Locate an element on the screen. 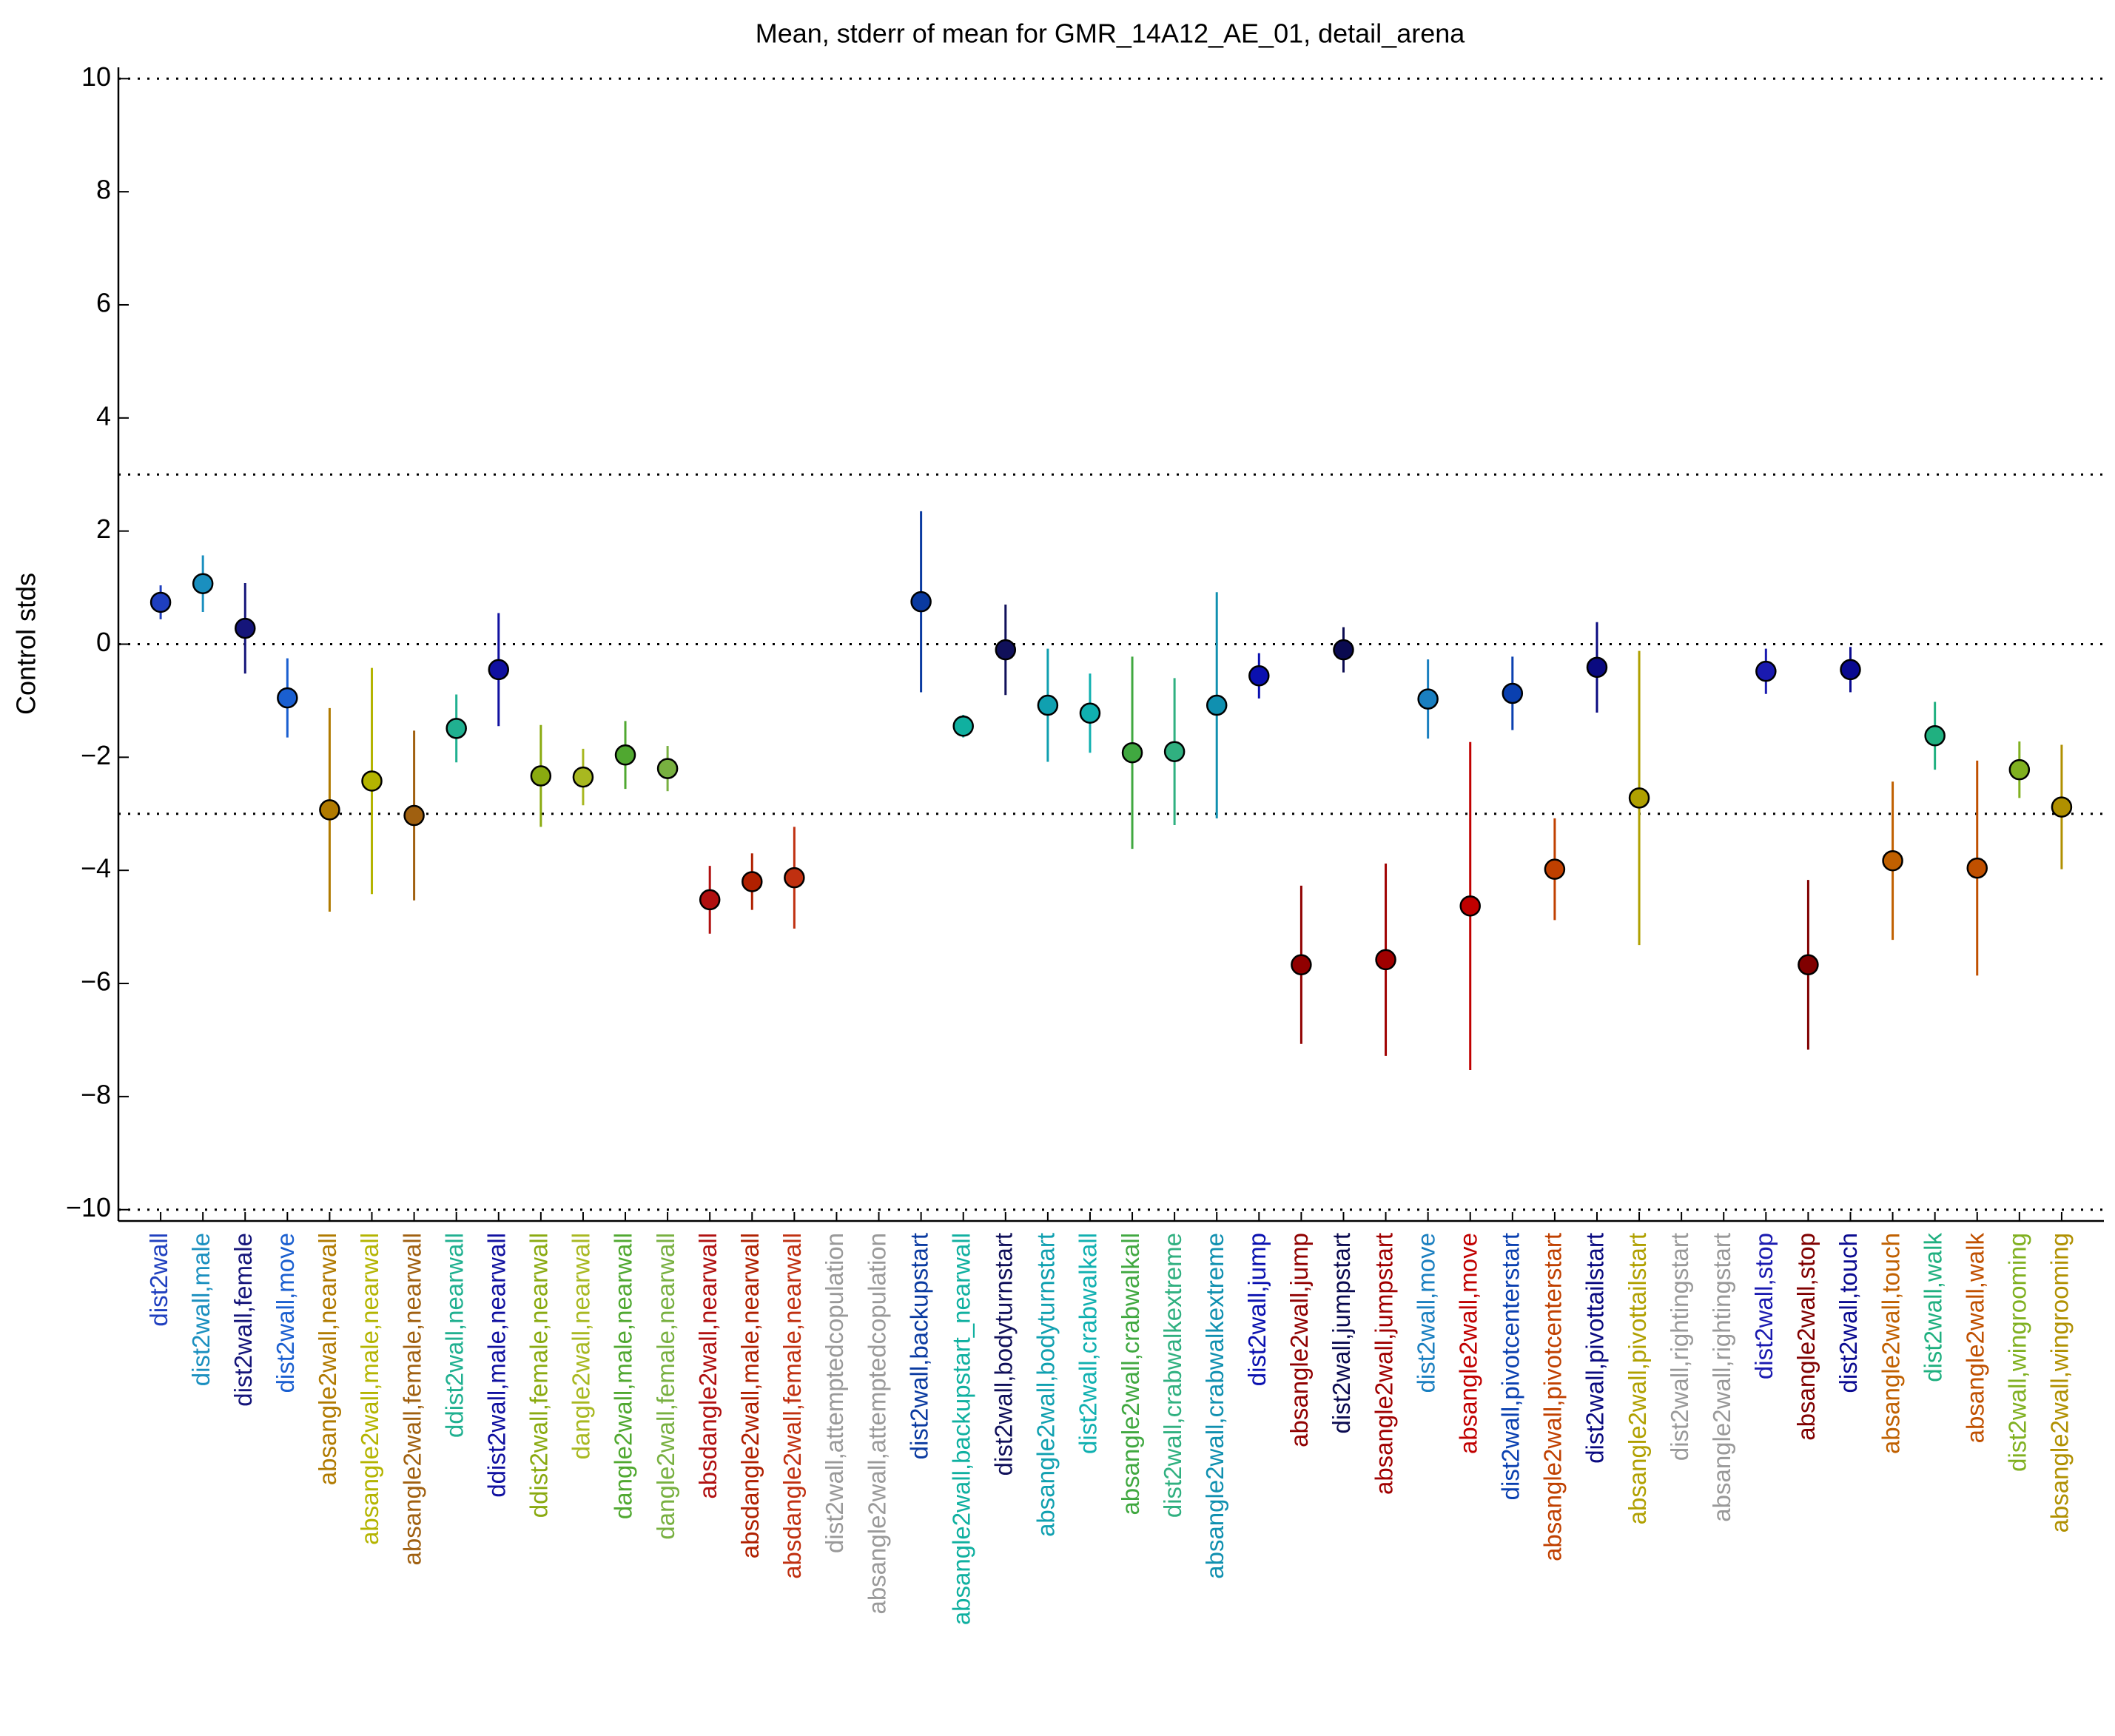 This screenshot has width=2115, height=1736. x-tick-label: ddist2wall,nearwall is located at coordinates (454, 1335).